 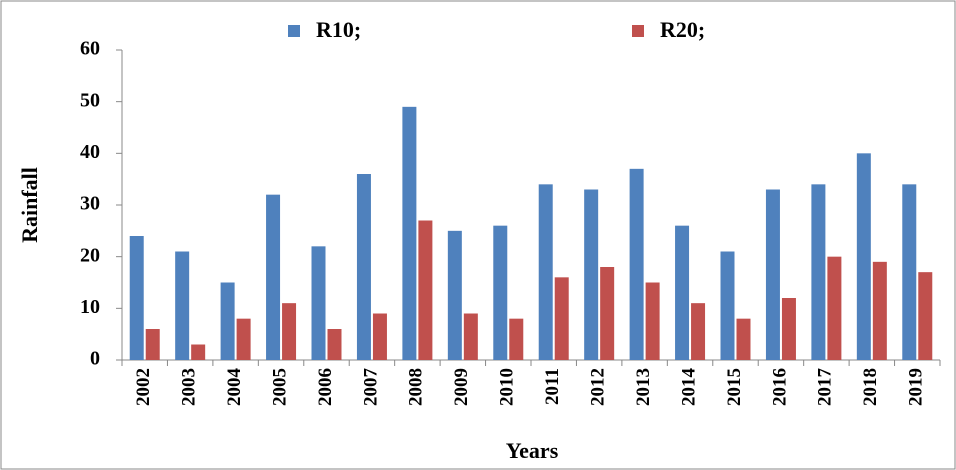 What do you see at coordinates (682, 29) in the screenshot?
I see `legend-label: R20;` at bounding box center [682, 29].